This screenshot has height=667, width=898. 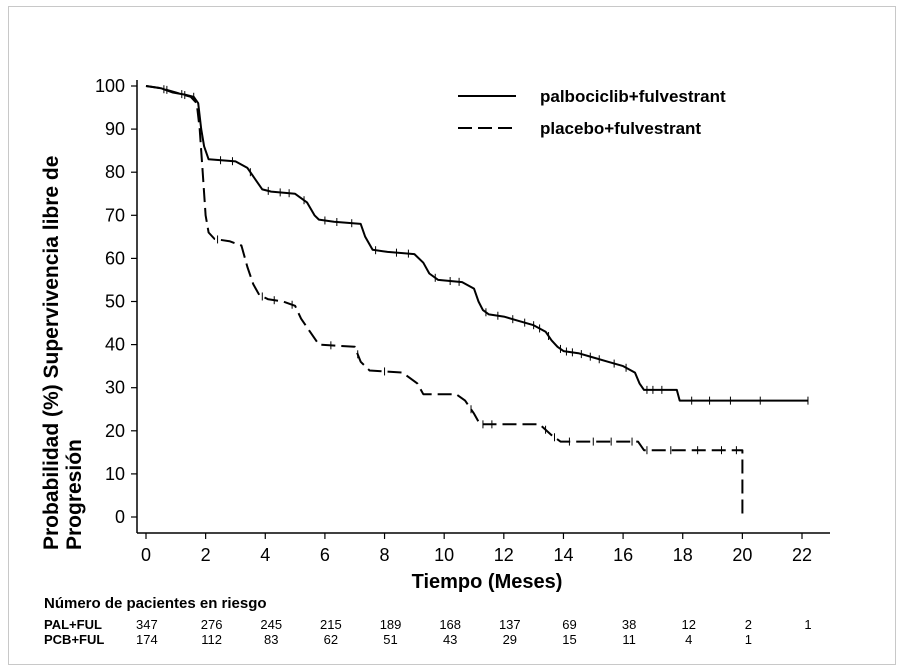 I want to click on risk-value: 51, so click(x=390, y=639).